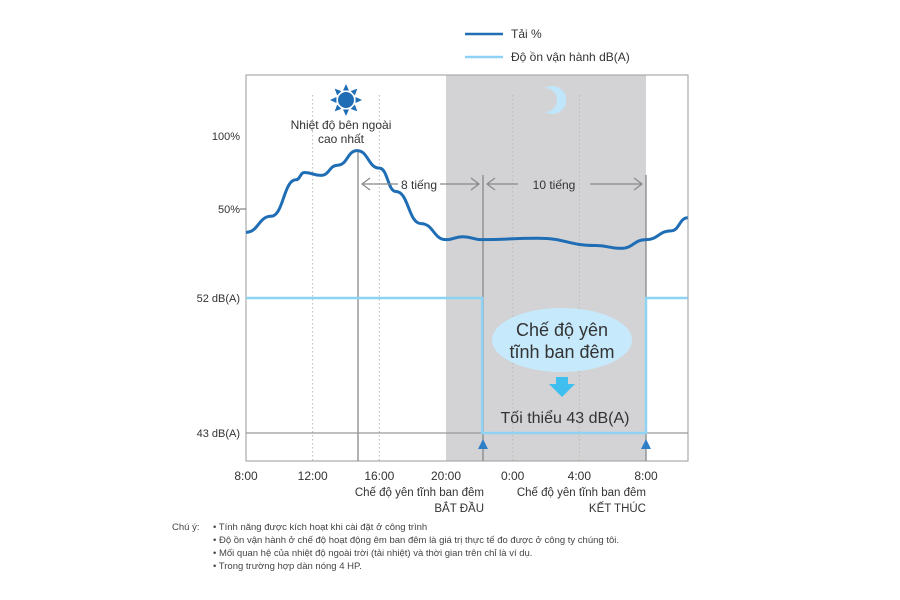 The height and width of the screenshot is (600, 900). Describe the element at coordinates (483, 444) in the screenshot. I see `start-marker-icon` at that location.